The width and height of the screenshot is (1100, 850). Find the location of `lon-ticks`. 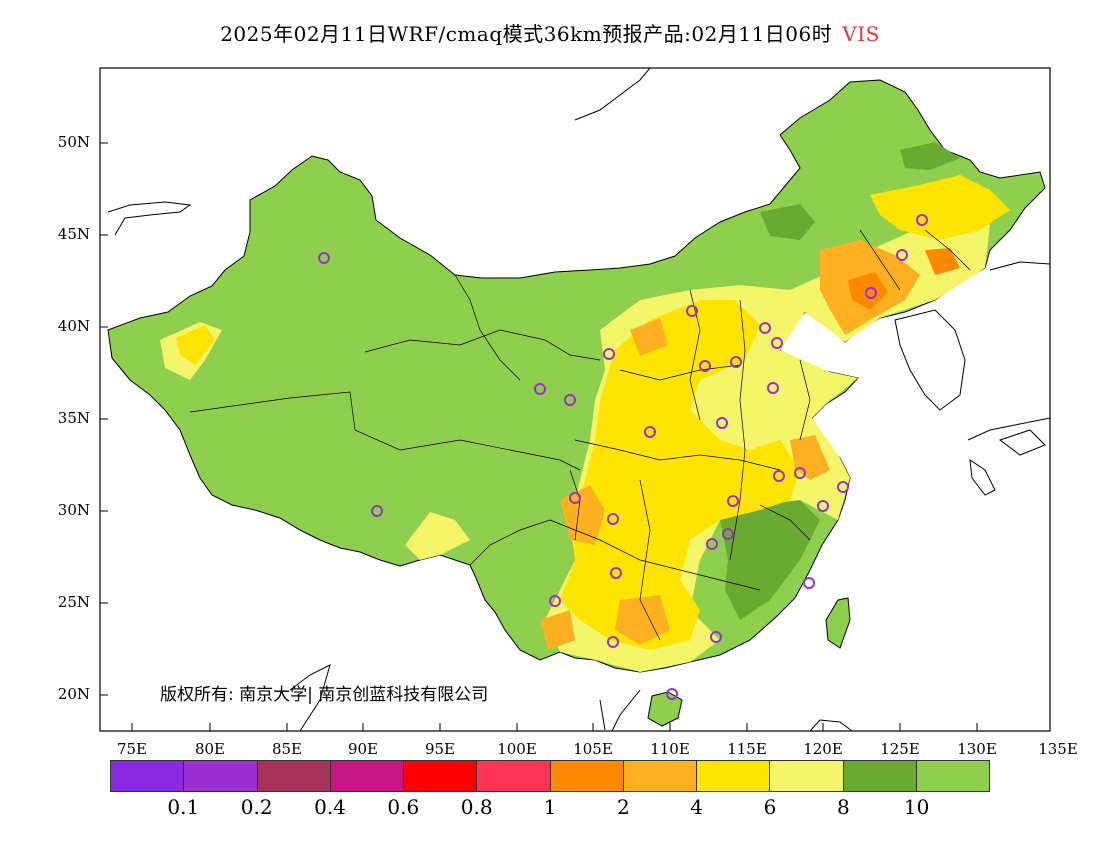

lon-ticks is located at coordinates (554, 727).